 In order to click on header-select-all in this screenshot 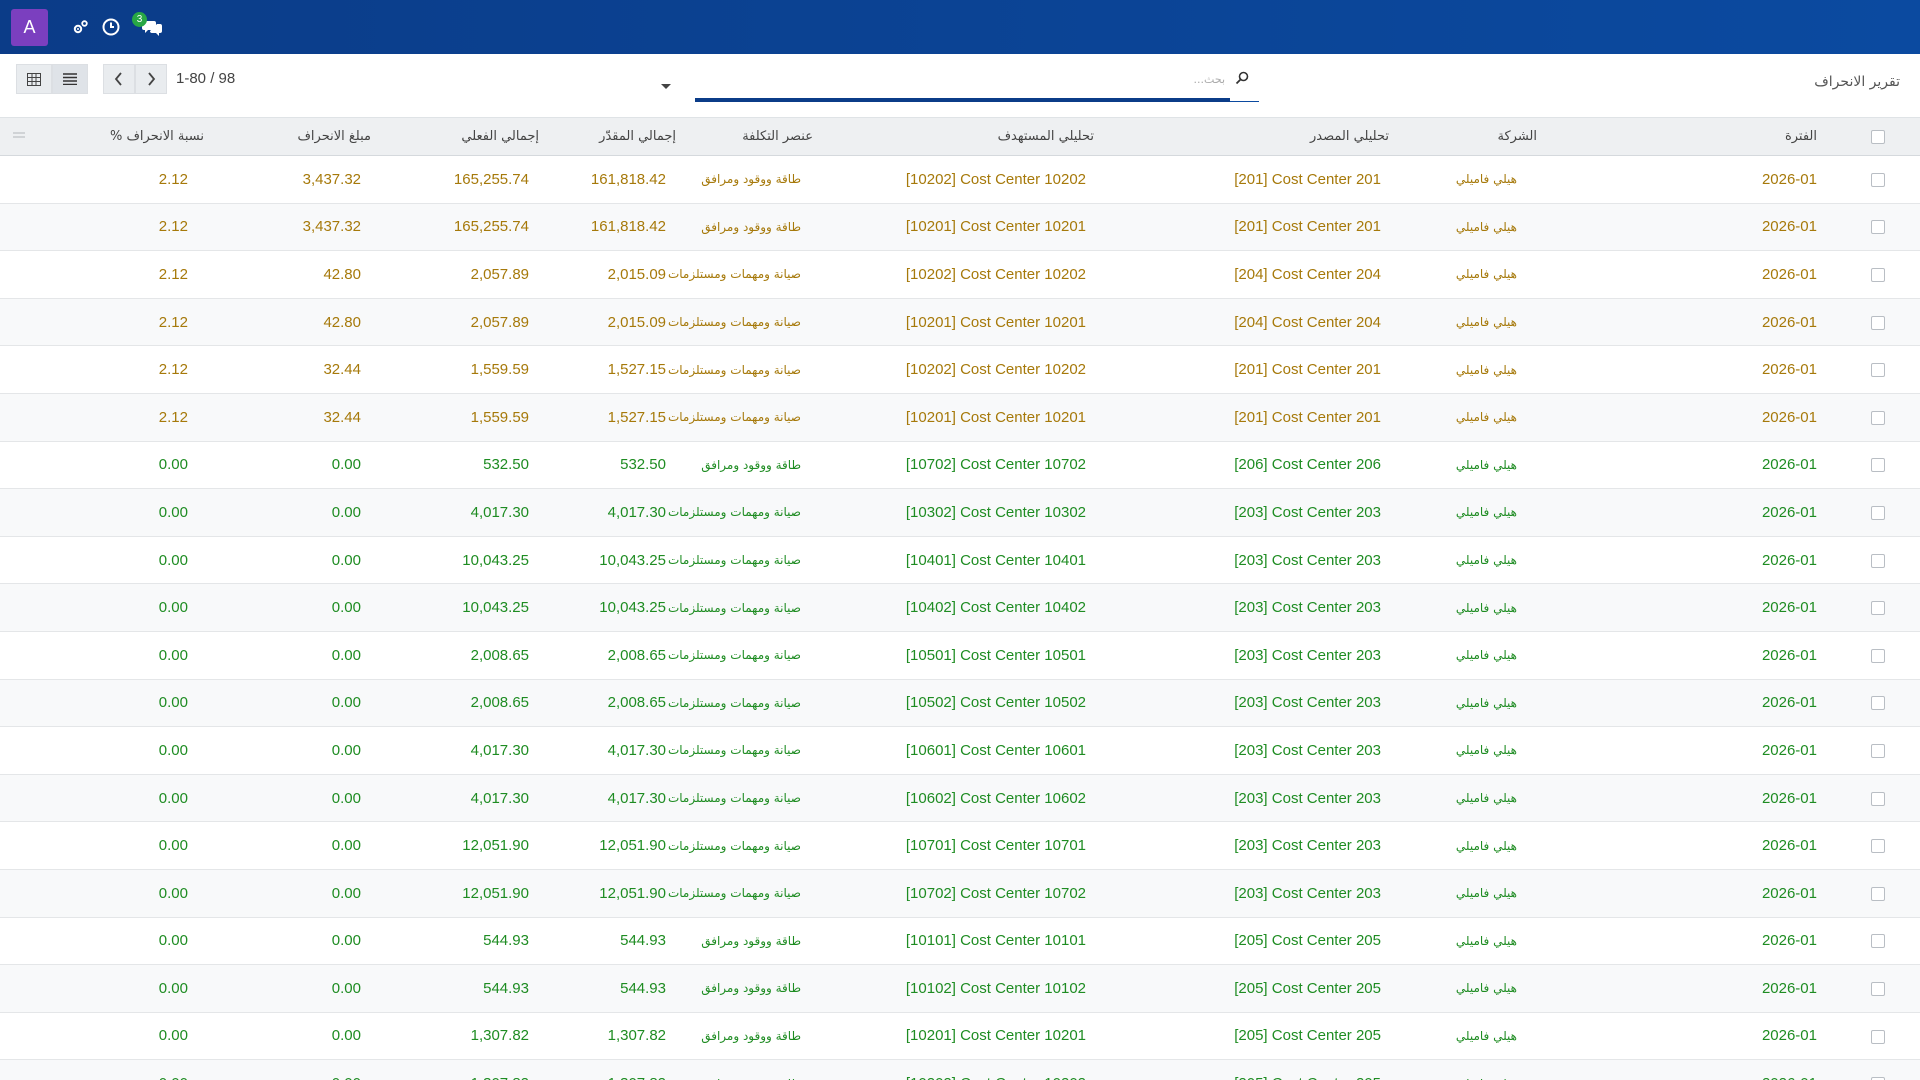, I will do `click(1877, 137)`.